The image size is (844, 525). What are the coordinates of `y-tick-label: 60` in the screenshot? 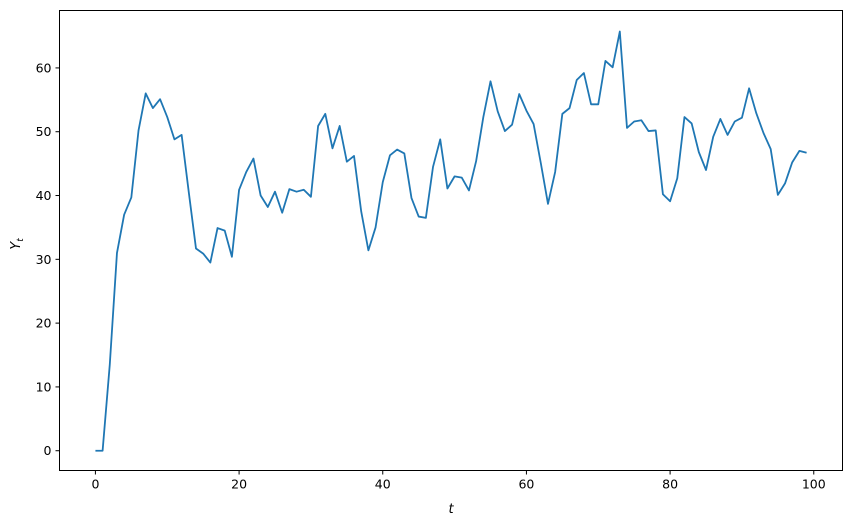 It's located at (44, 67).